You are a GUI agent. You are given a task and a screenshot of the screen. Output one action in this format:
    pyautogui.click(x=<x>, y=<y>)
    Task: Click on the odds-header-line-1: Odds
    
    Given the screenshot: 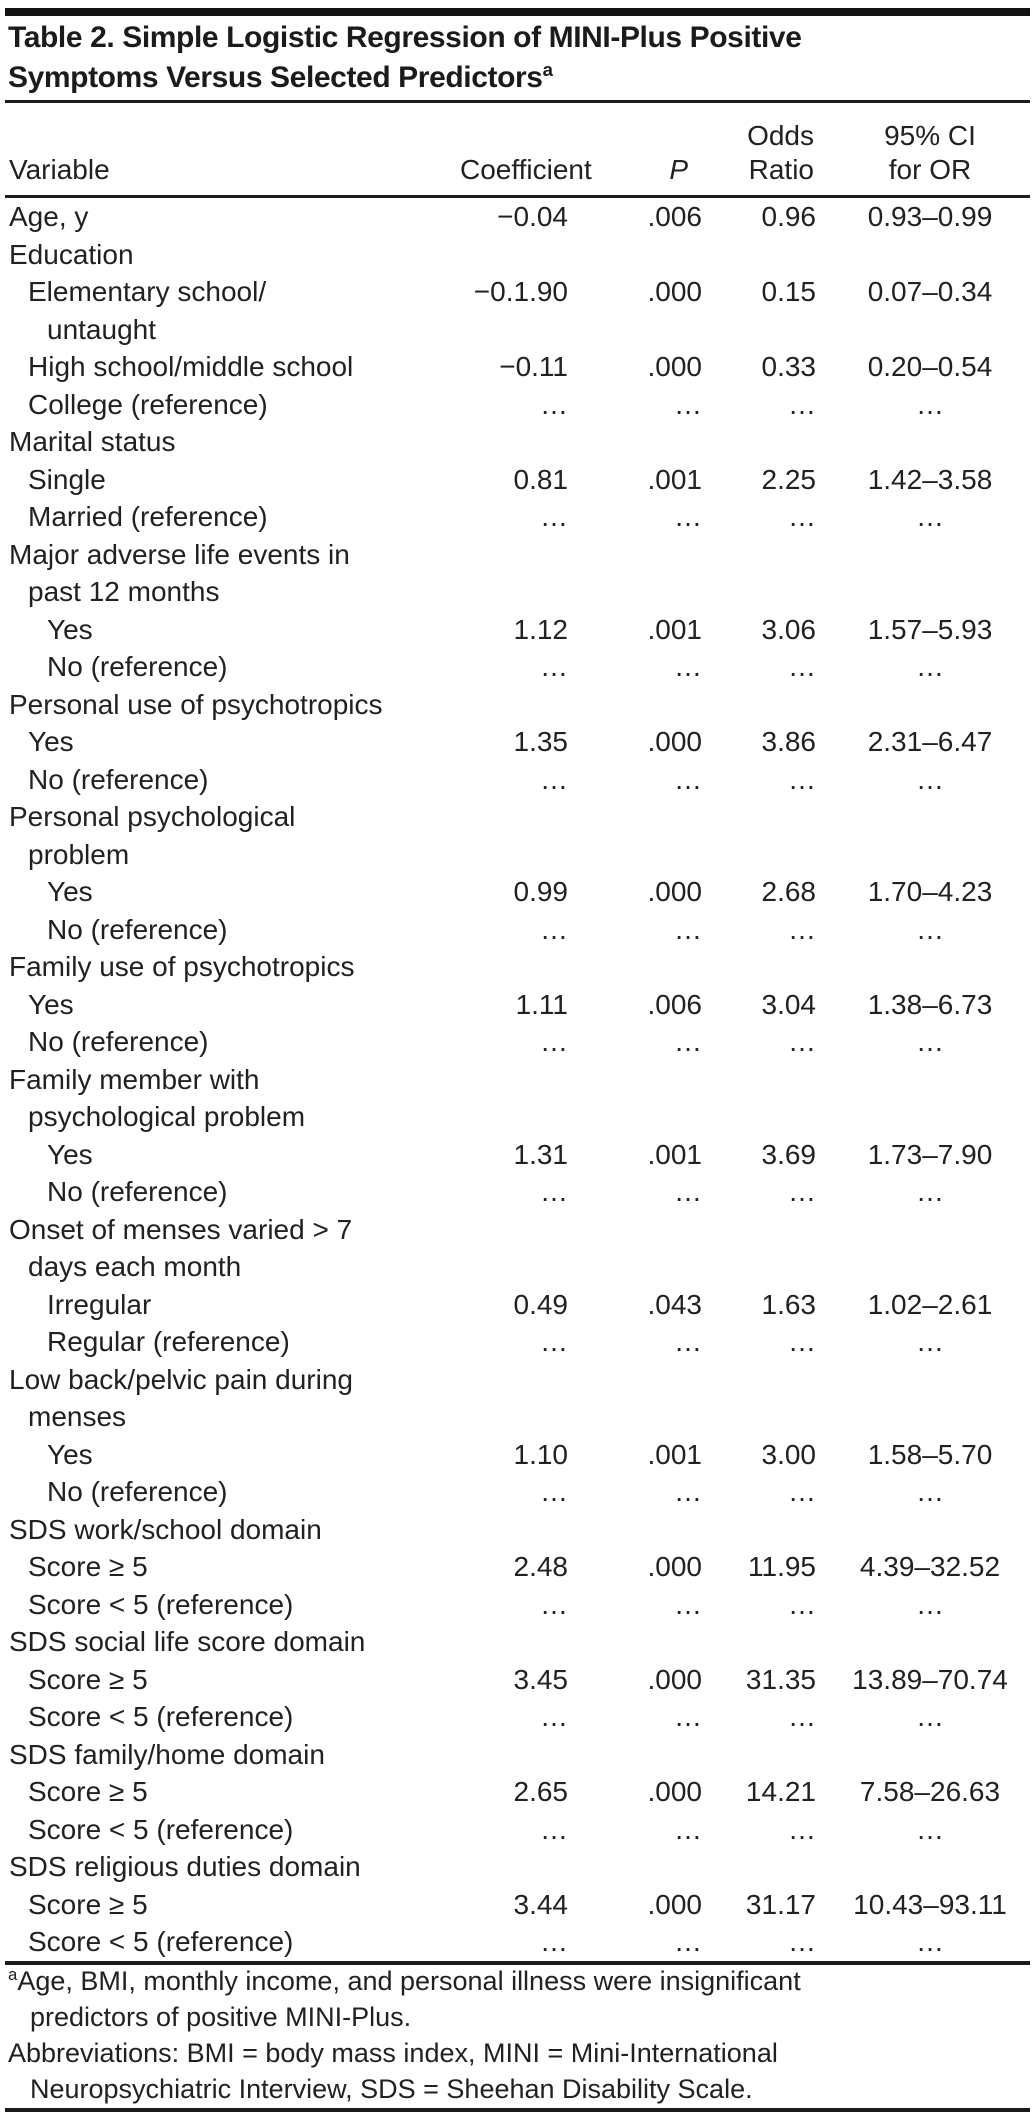 What is the action you would take?
    pyautogui.click(x=780, y=135)
    